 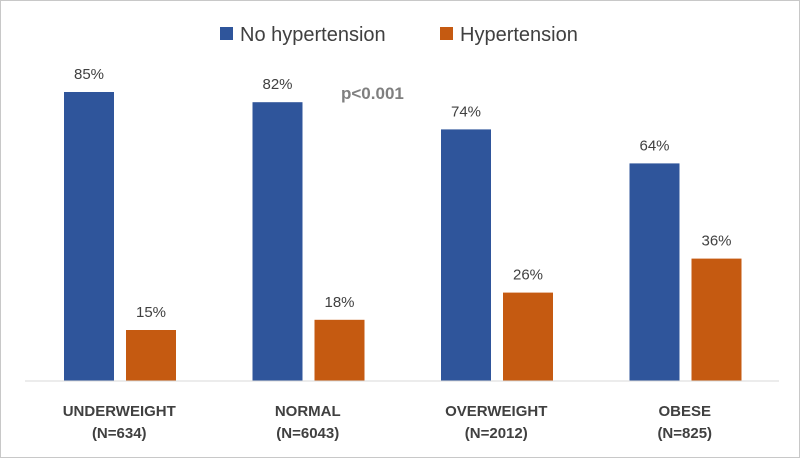 I want to click on data-label-no-hypertension-overweight: 74%, so click(x=466, y=111).